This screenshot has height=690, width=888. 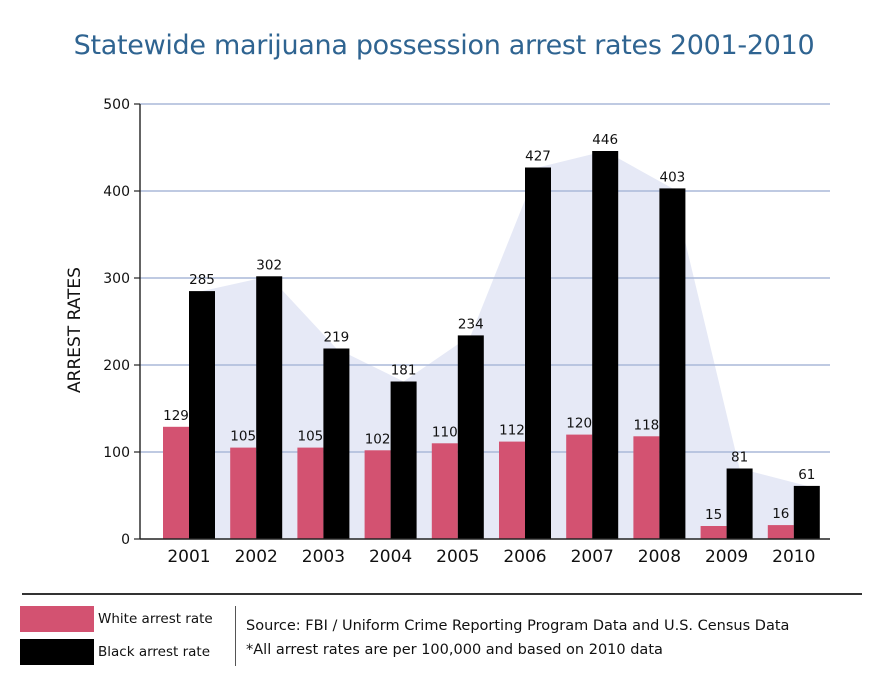 I want to click on notes-separator, so click(x=235, y=636).